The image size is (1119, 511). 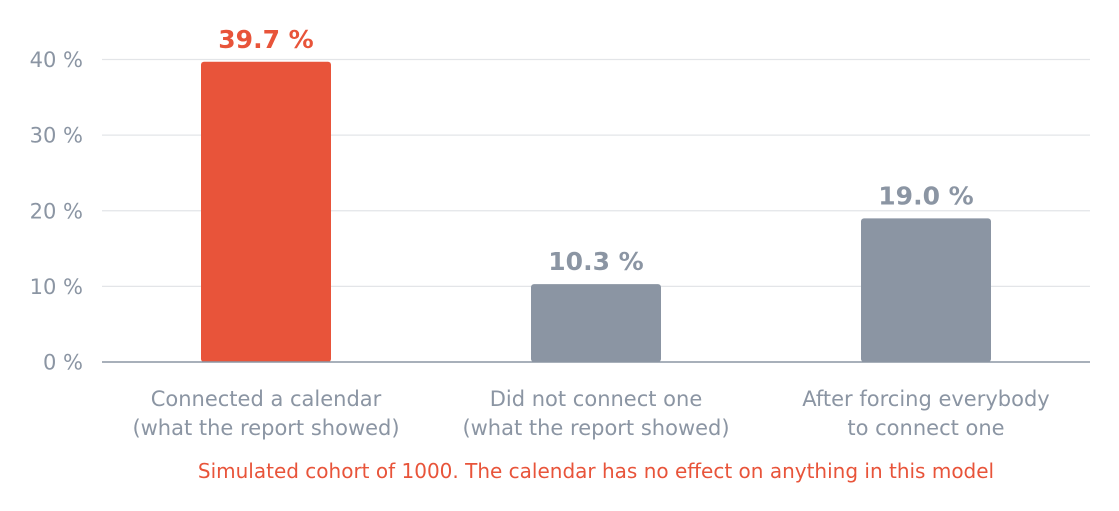 What do you see at coordinates (56, 136) in the screenshot?
I see `y-tick-label: 30 %` at bounding box center [56, 136].